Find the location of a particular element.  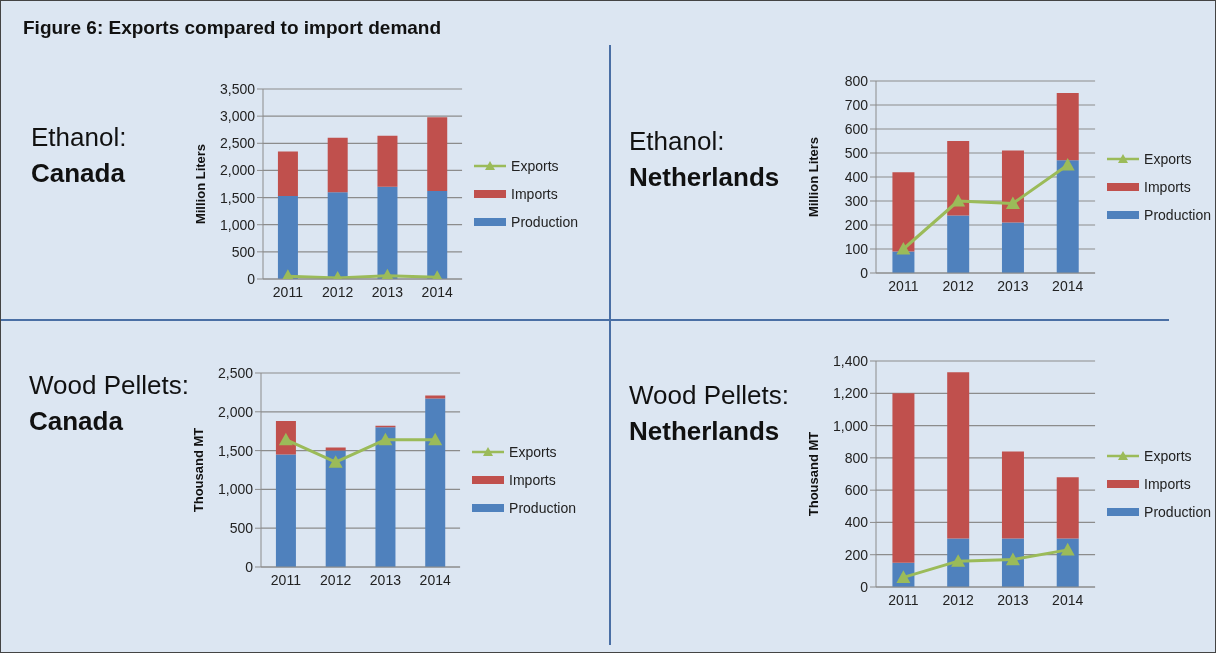

y-tick-label: 3,500 is located at coordinates (237, 88).